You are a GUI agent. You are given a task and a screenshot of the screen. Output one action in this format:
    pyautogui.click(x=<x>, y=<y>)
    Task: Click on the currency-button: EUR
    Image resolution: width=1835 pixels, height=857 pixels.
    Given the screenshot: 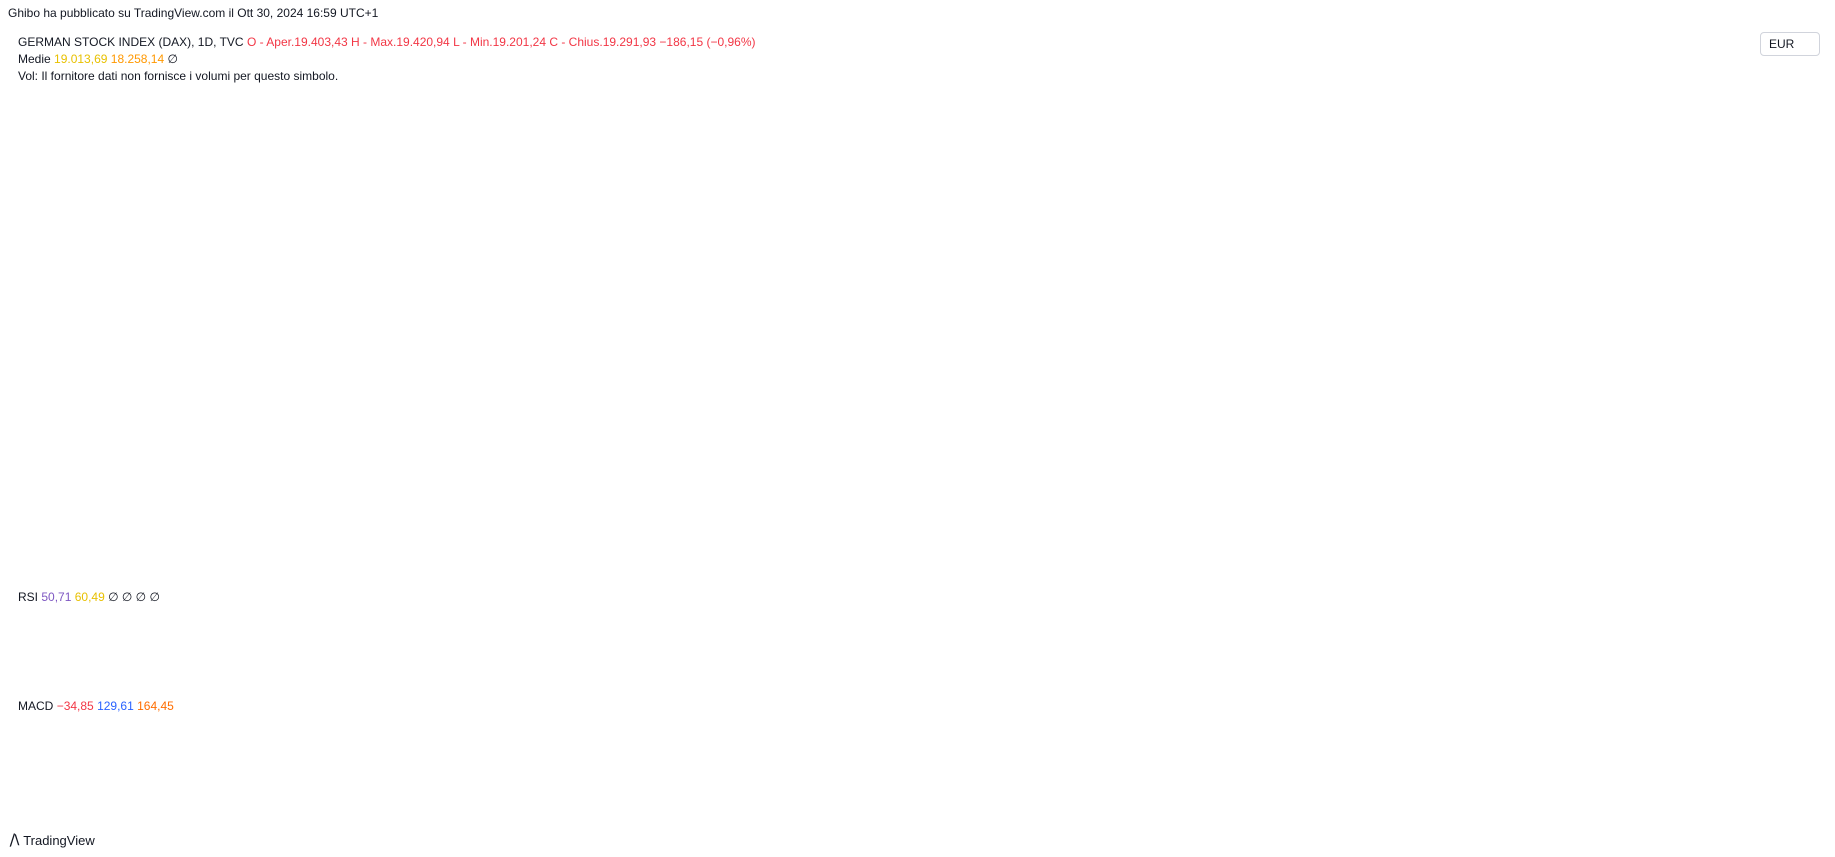 What is the action you would take?
    pyautogui.click(x=1790, y=44)
    